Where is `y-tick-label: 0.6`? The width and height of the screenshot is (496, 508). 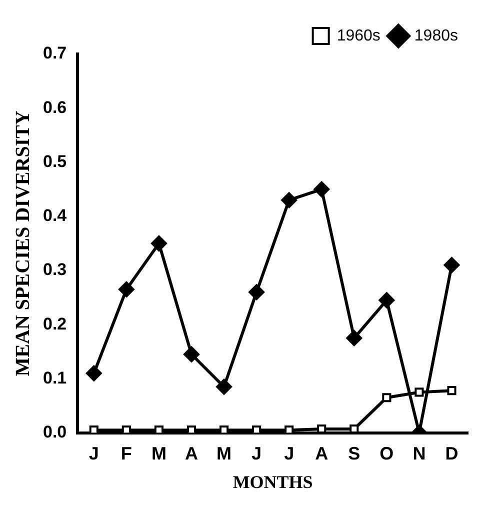
y-tick-label: 0.6 is located at coordinates (54, 107).